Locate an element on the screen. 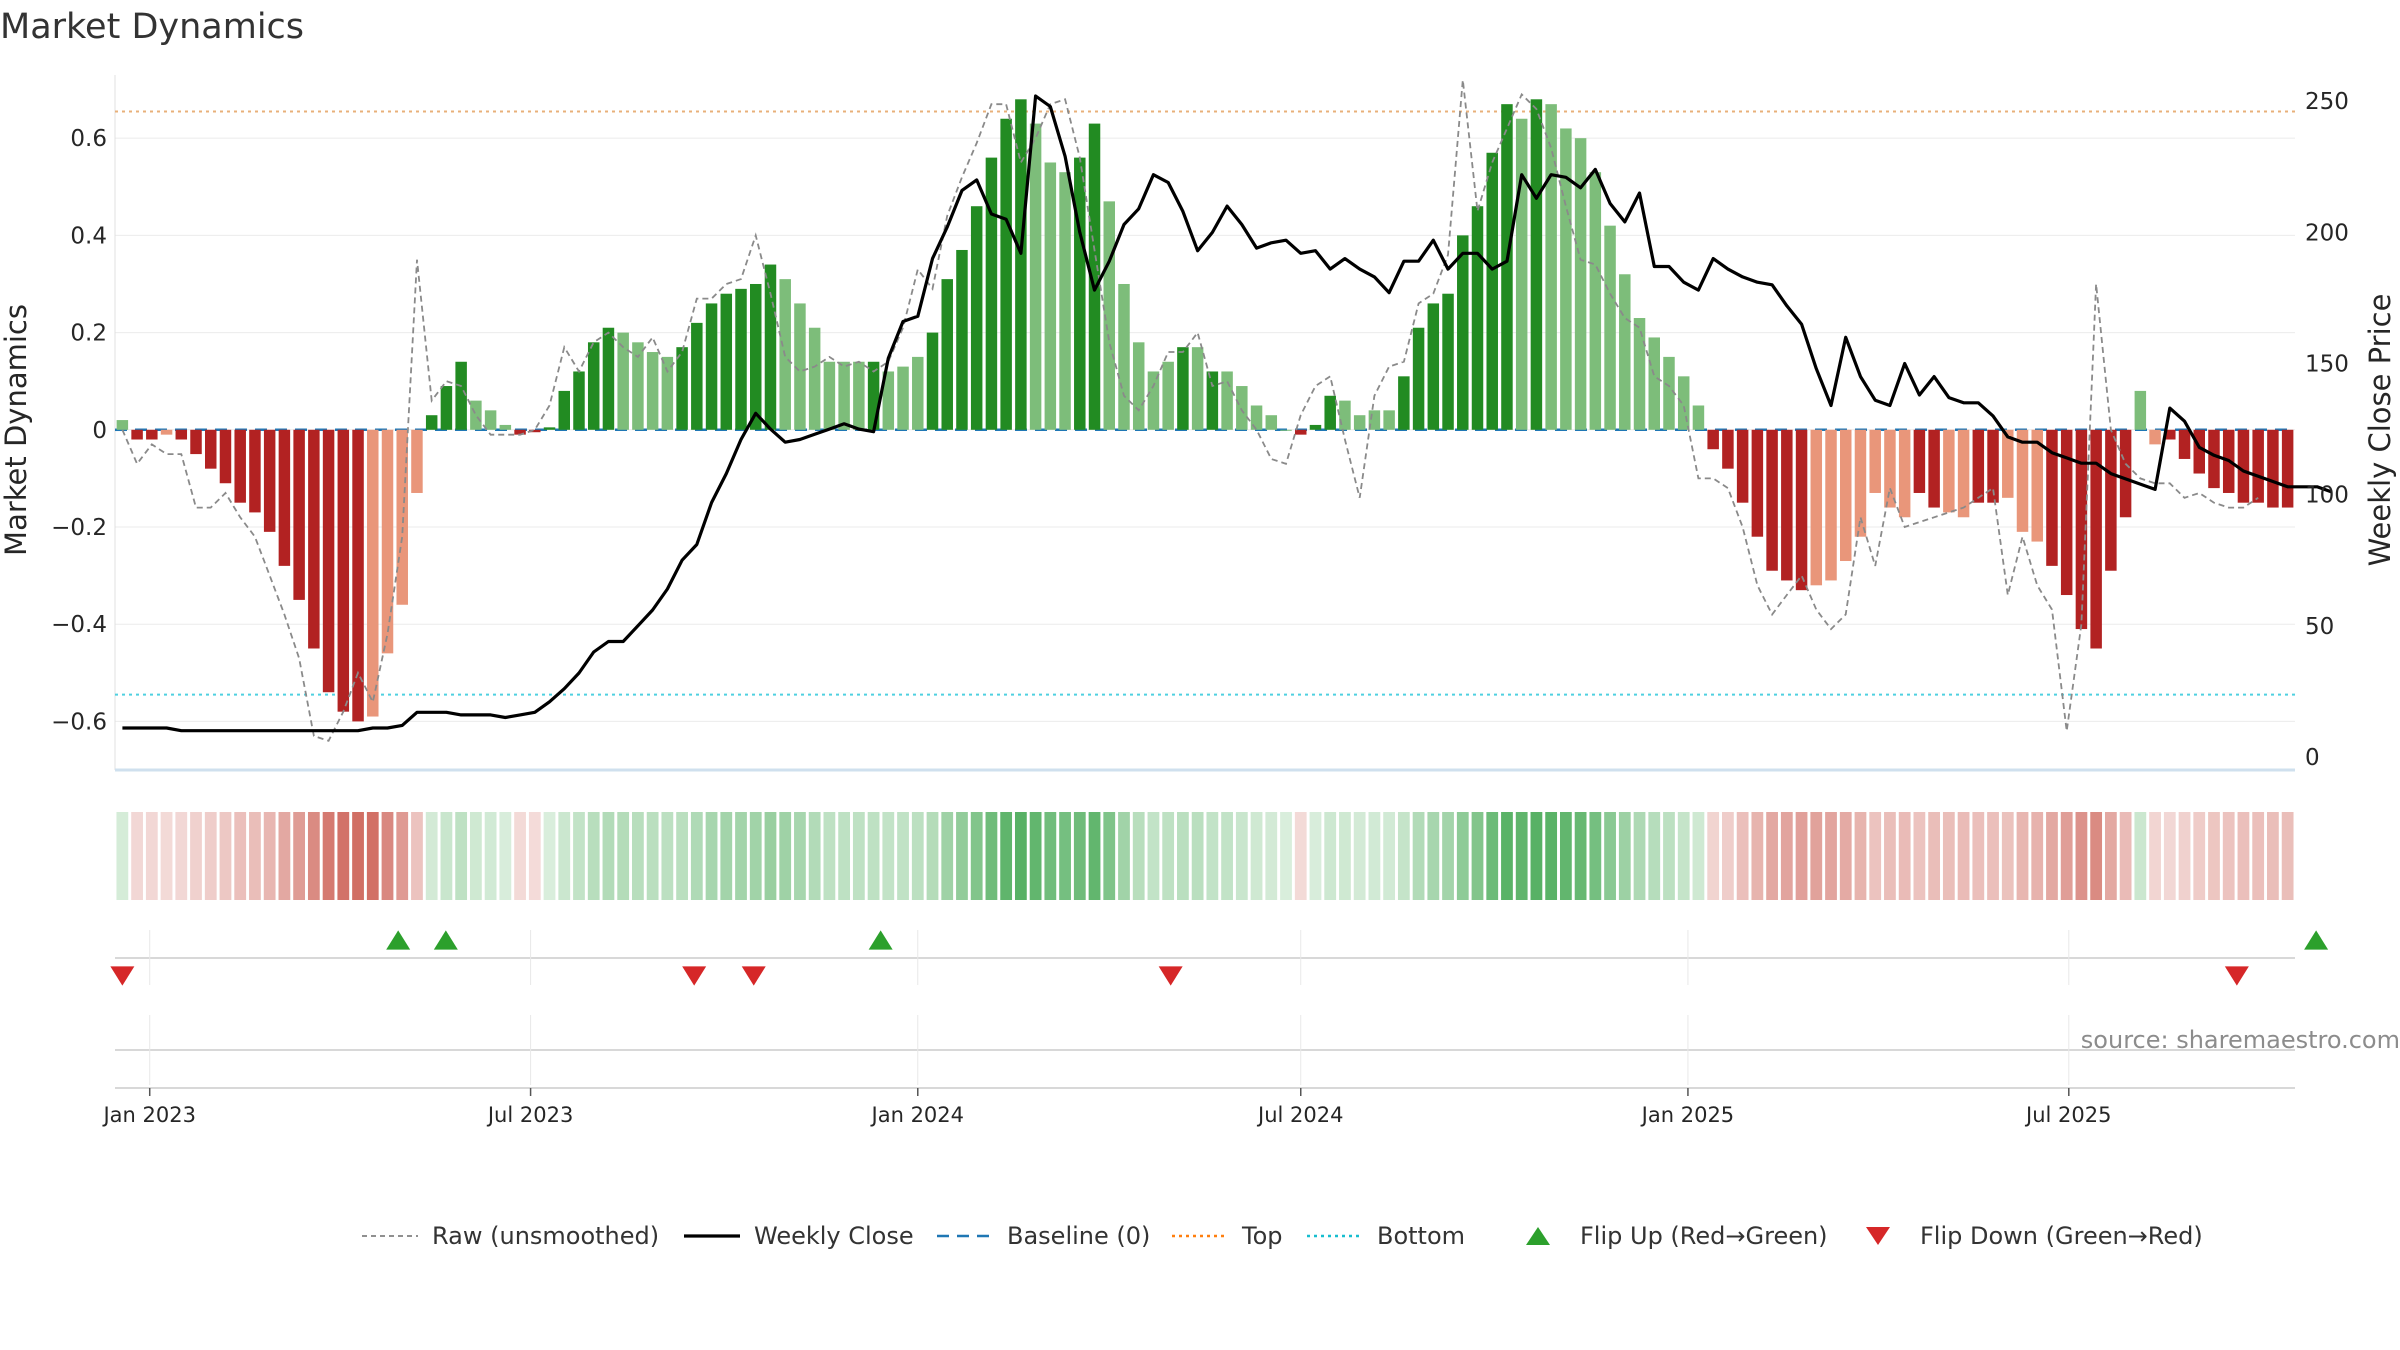 Image resolution: width=2400 pixels, height=1350 pixels. date-tick-4: Jan 2025 is located at coordinates (1687, 1115).